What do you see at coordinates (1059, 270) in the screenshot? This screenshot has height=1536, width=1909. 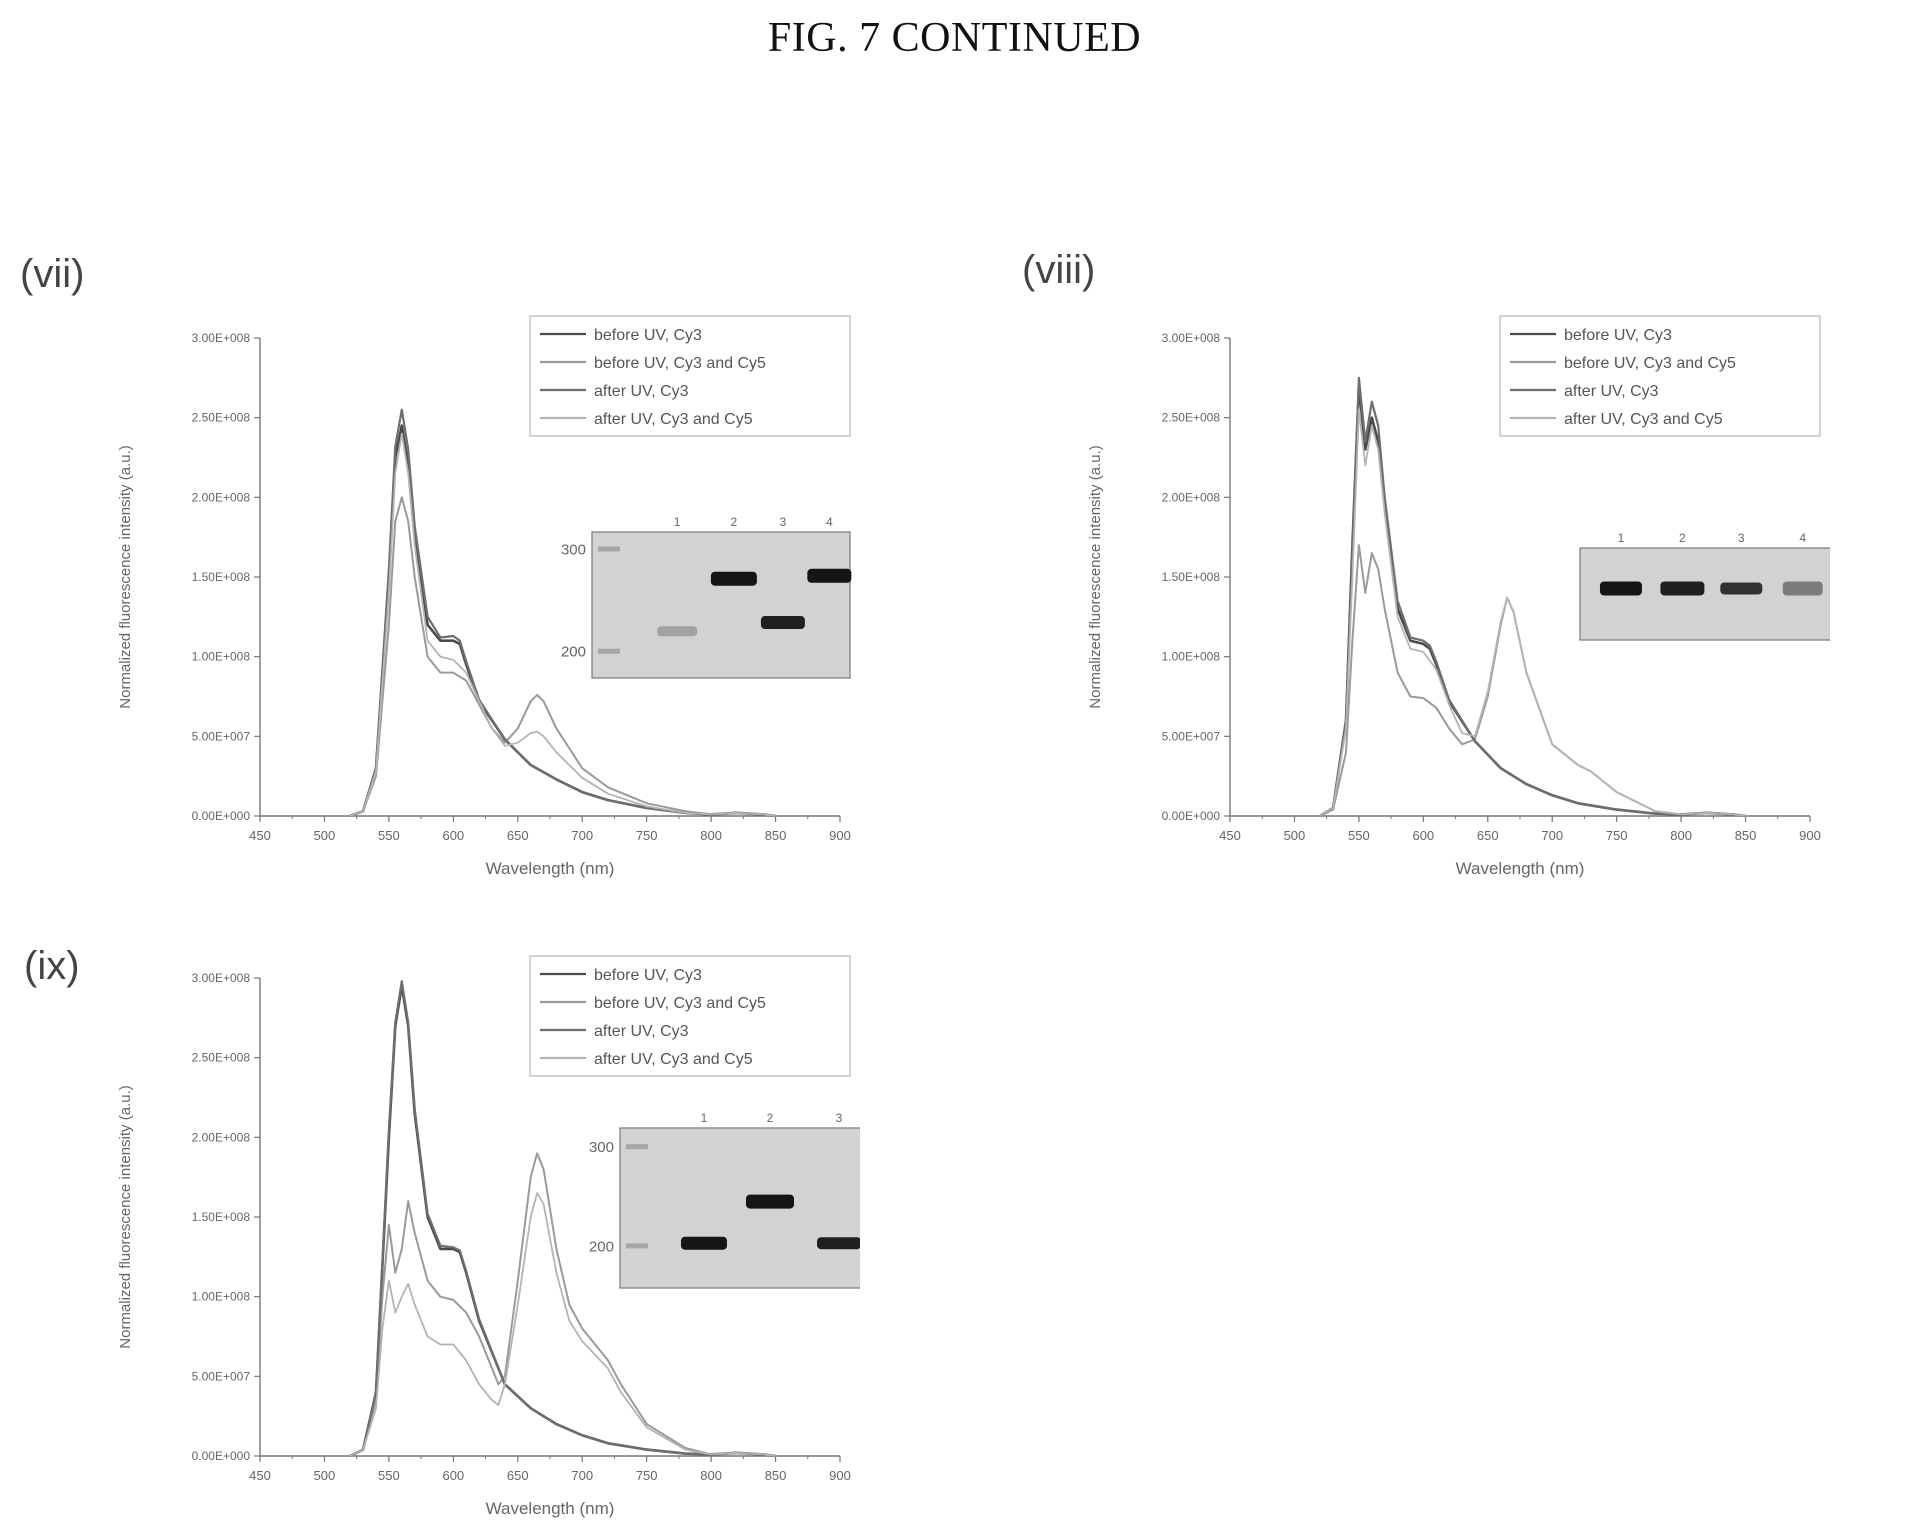 I see `panel-label-viii: (viii)` at bounding box center [1059, 270].